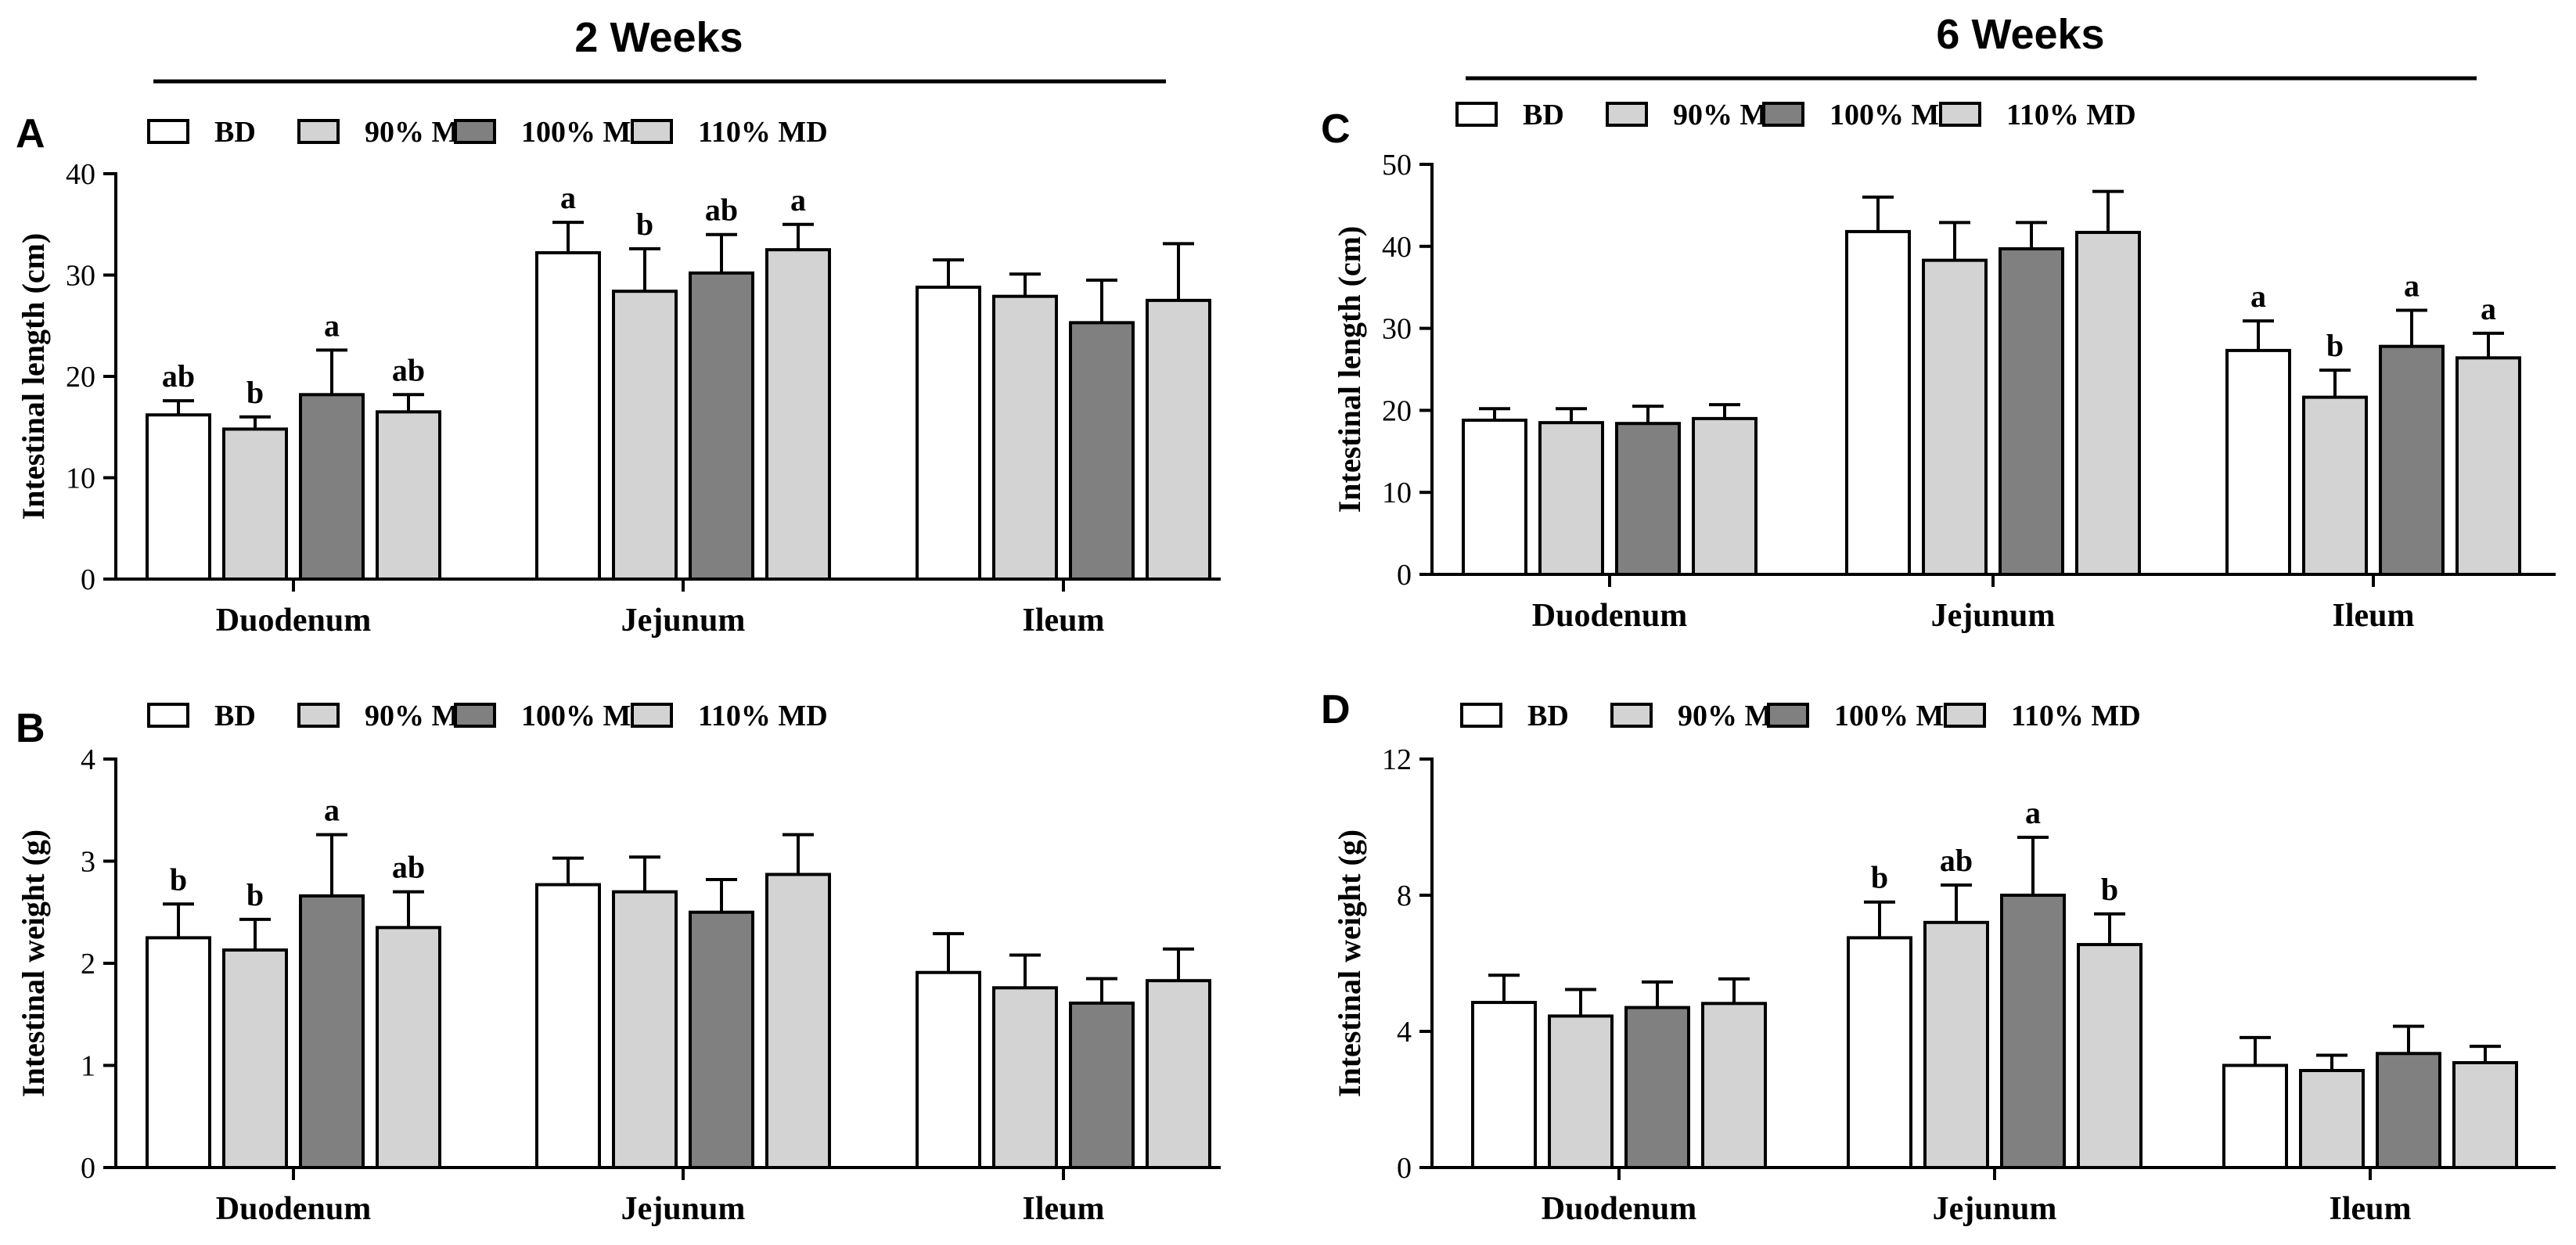  I want to click on legend-a: BD 90% MD 100% MD 110% MD, so click(488, 132).